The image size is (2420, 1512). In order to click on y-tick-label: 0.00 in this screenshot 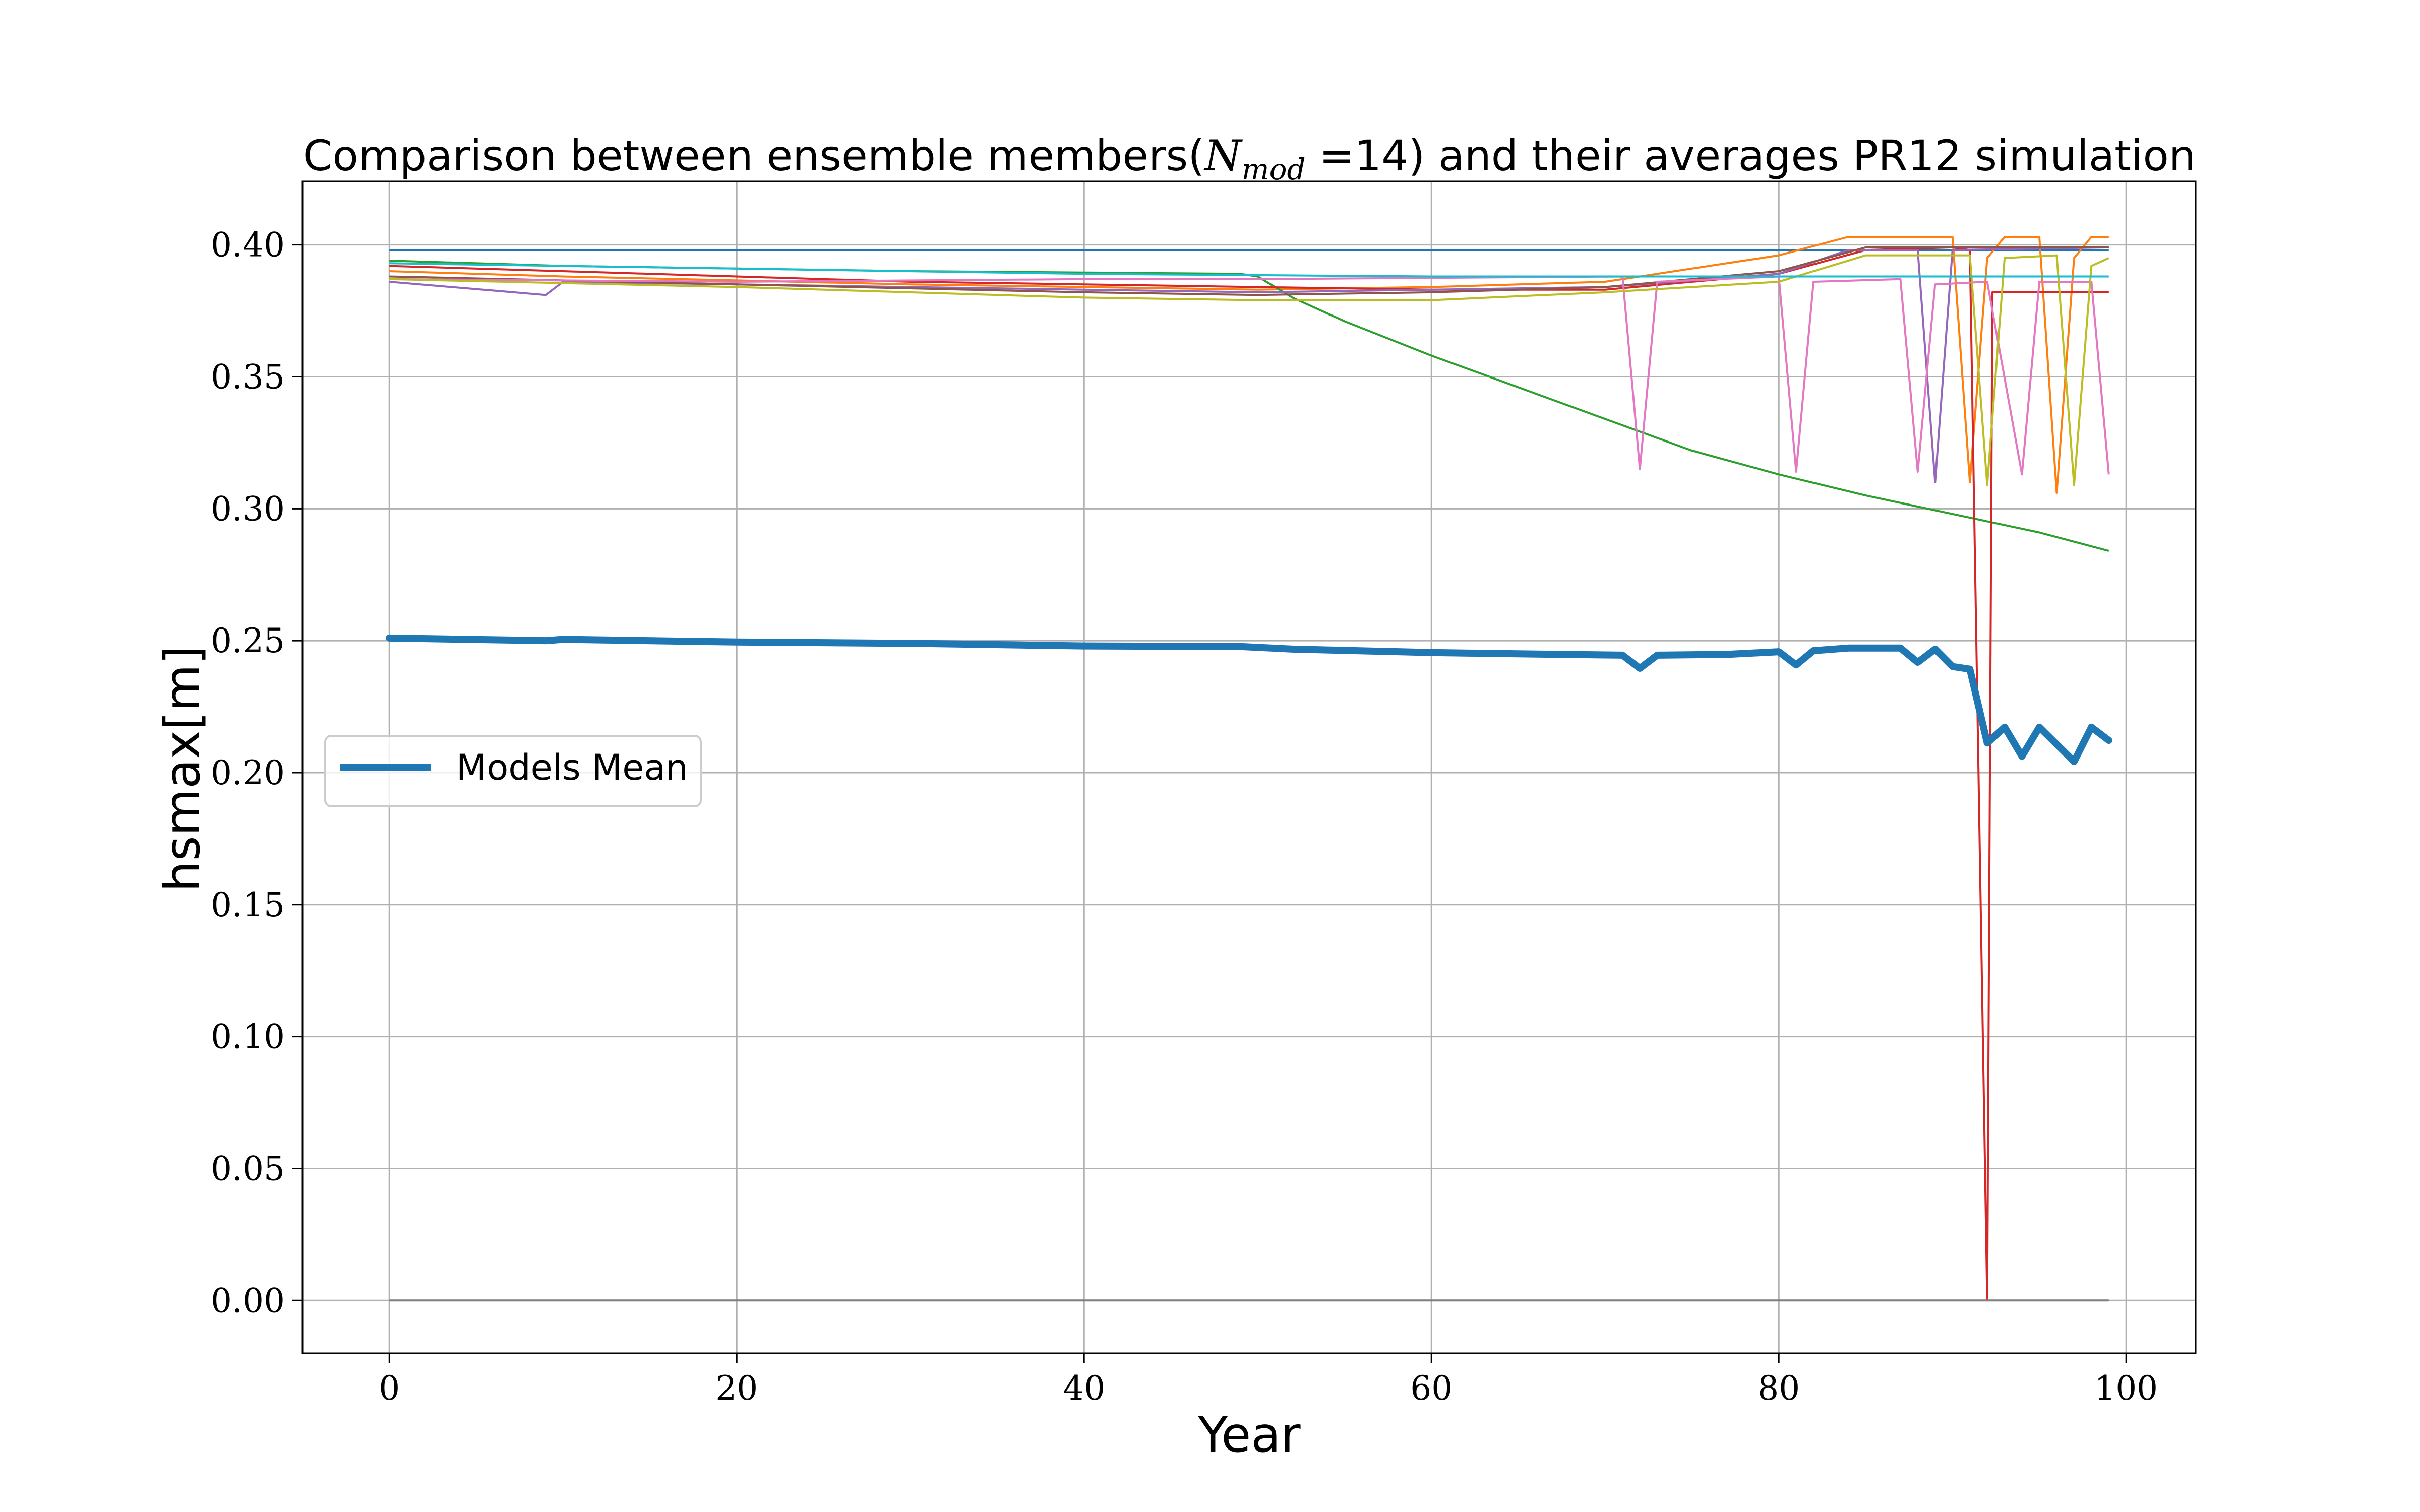, I will do `click(248, 1301)`.